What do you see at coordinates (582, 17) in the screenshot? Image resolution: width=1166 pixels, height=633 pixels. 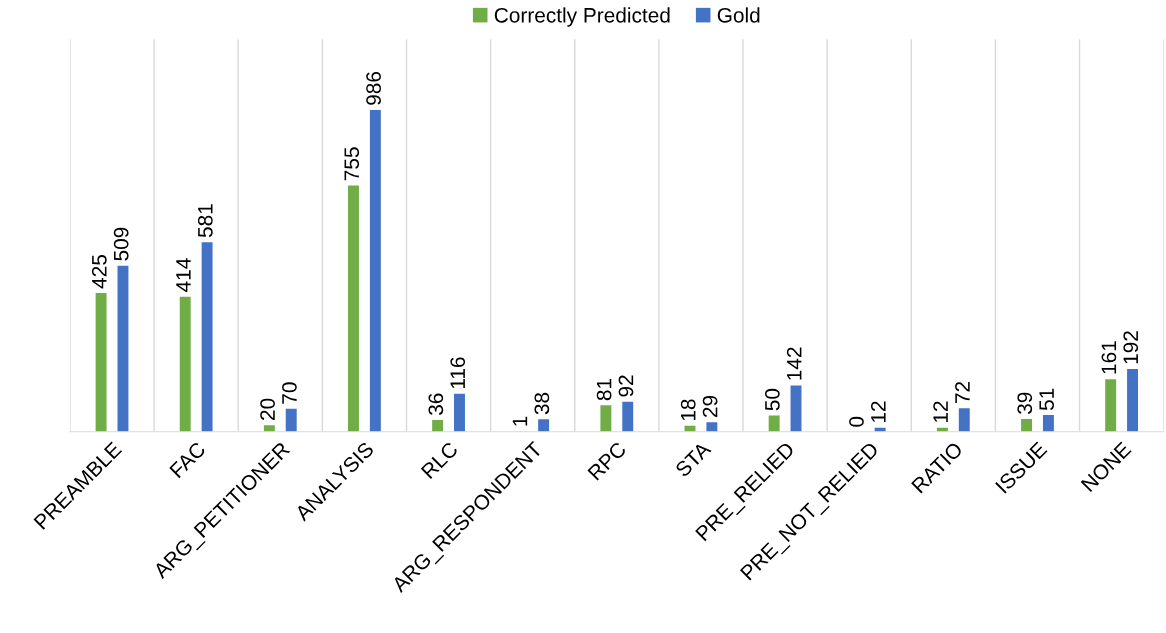 I see `legend-label: Correctly Predicted` at bounding box center [582, 17].